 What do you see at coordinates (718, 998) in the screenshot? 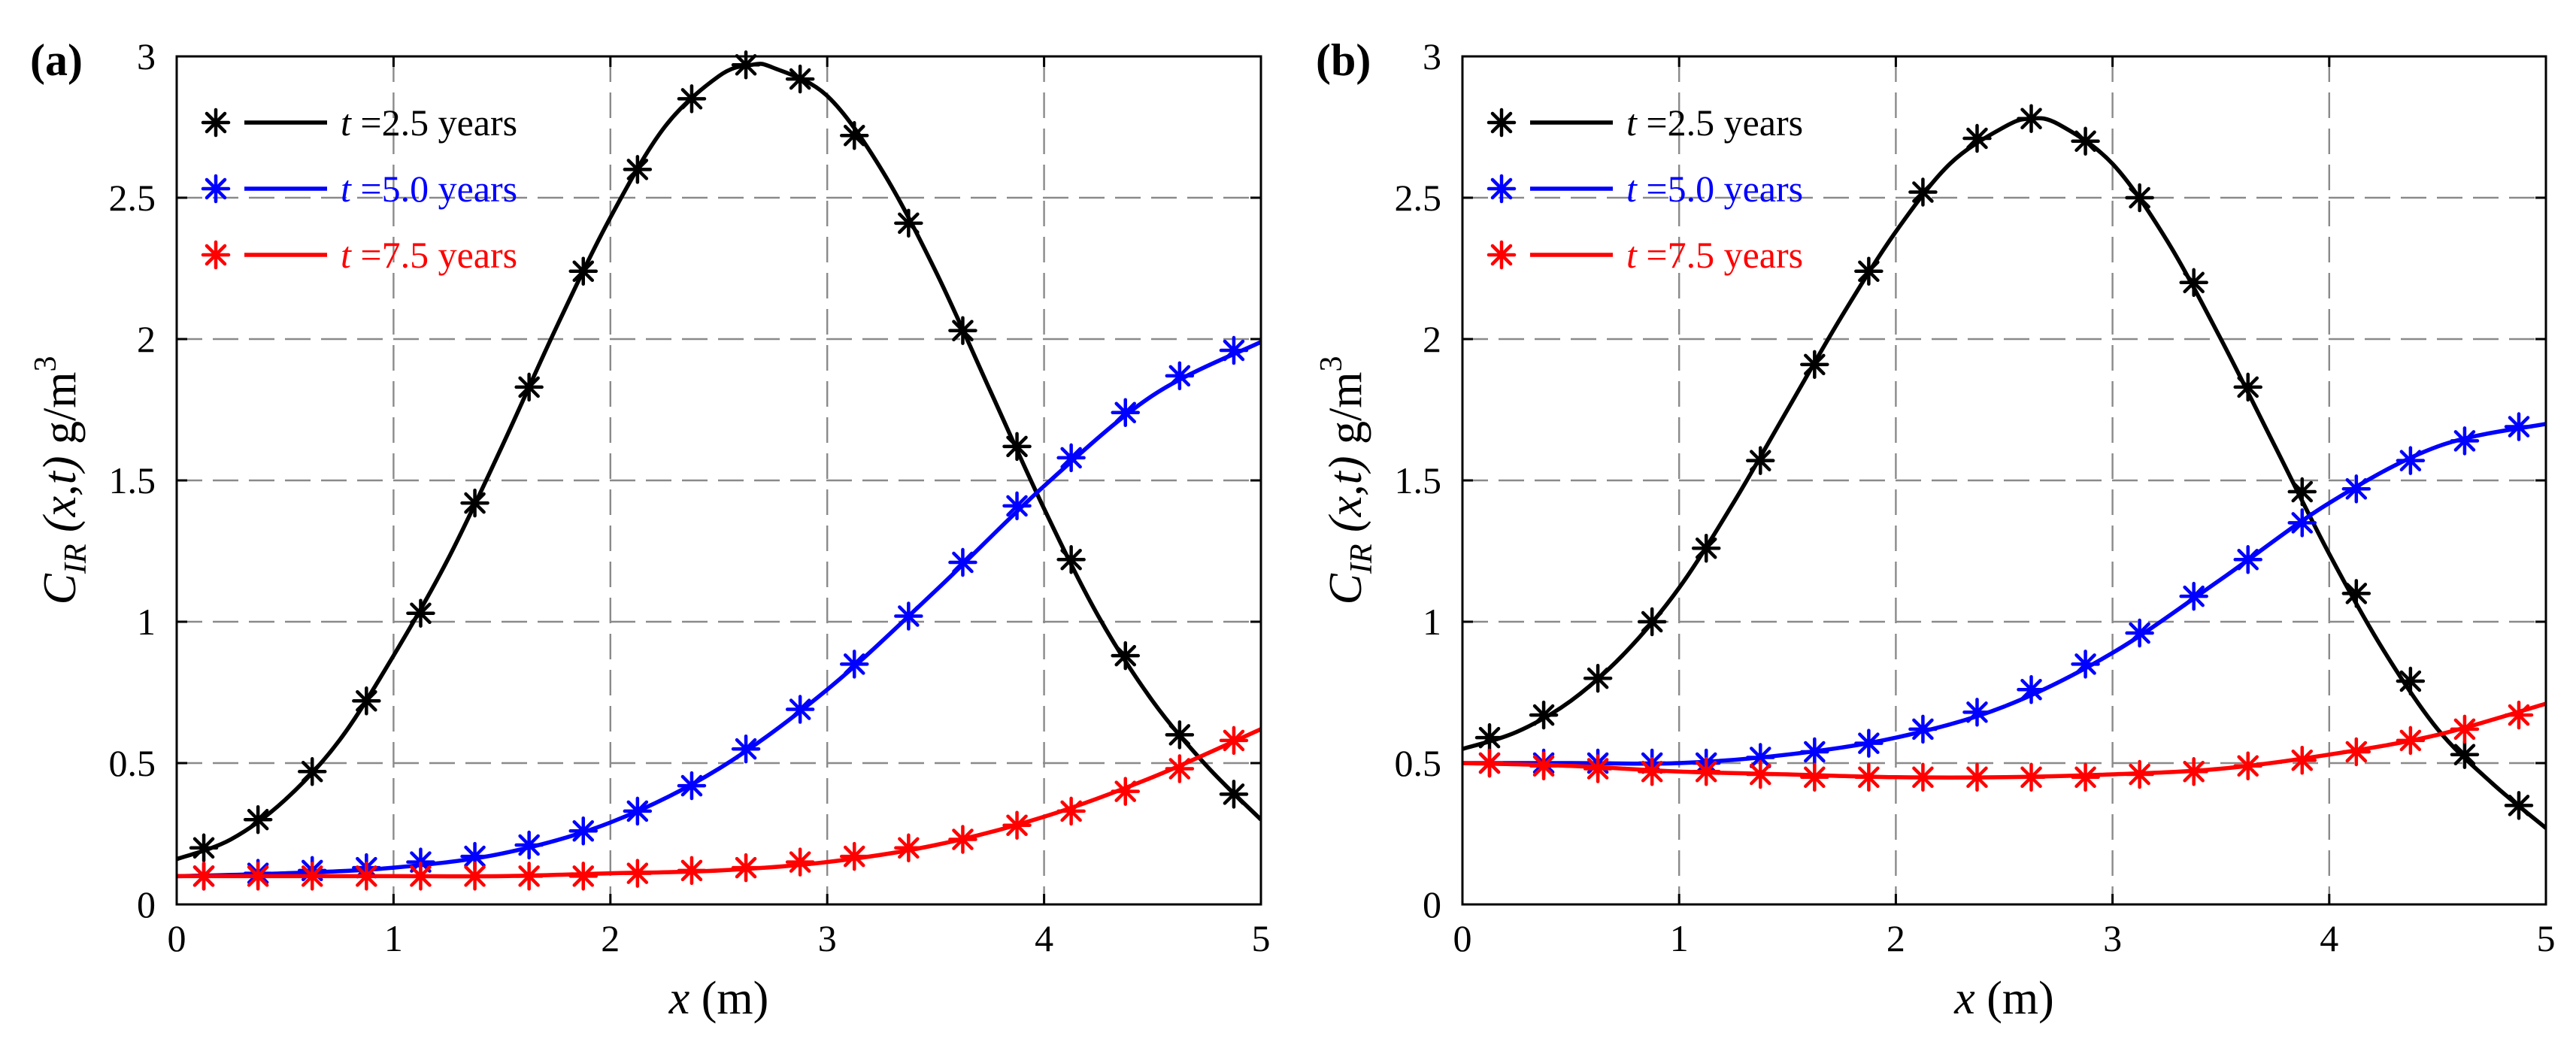
I see `x-axis-title: x (m)` at bounding box center [718, 998].